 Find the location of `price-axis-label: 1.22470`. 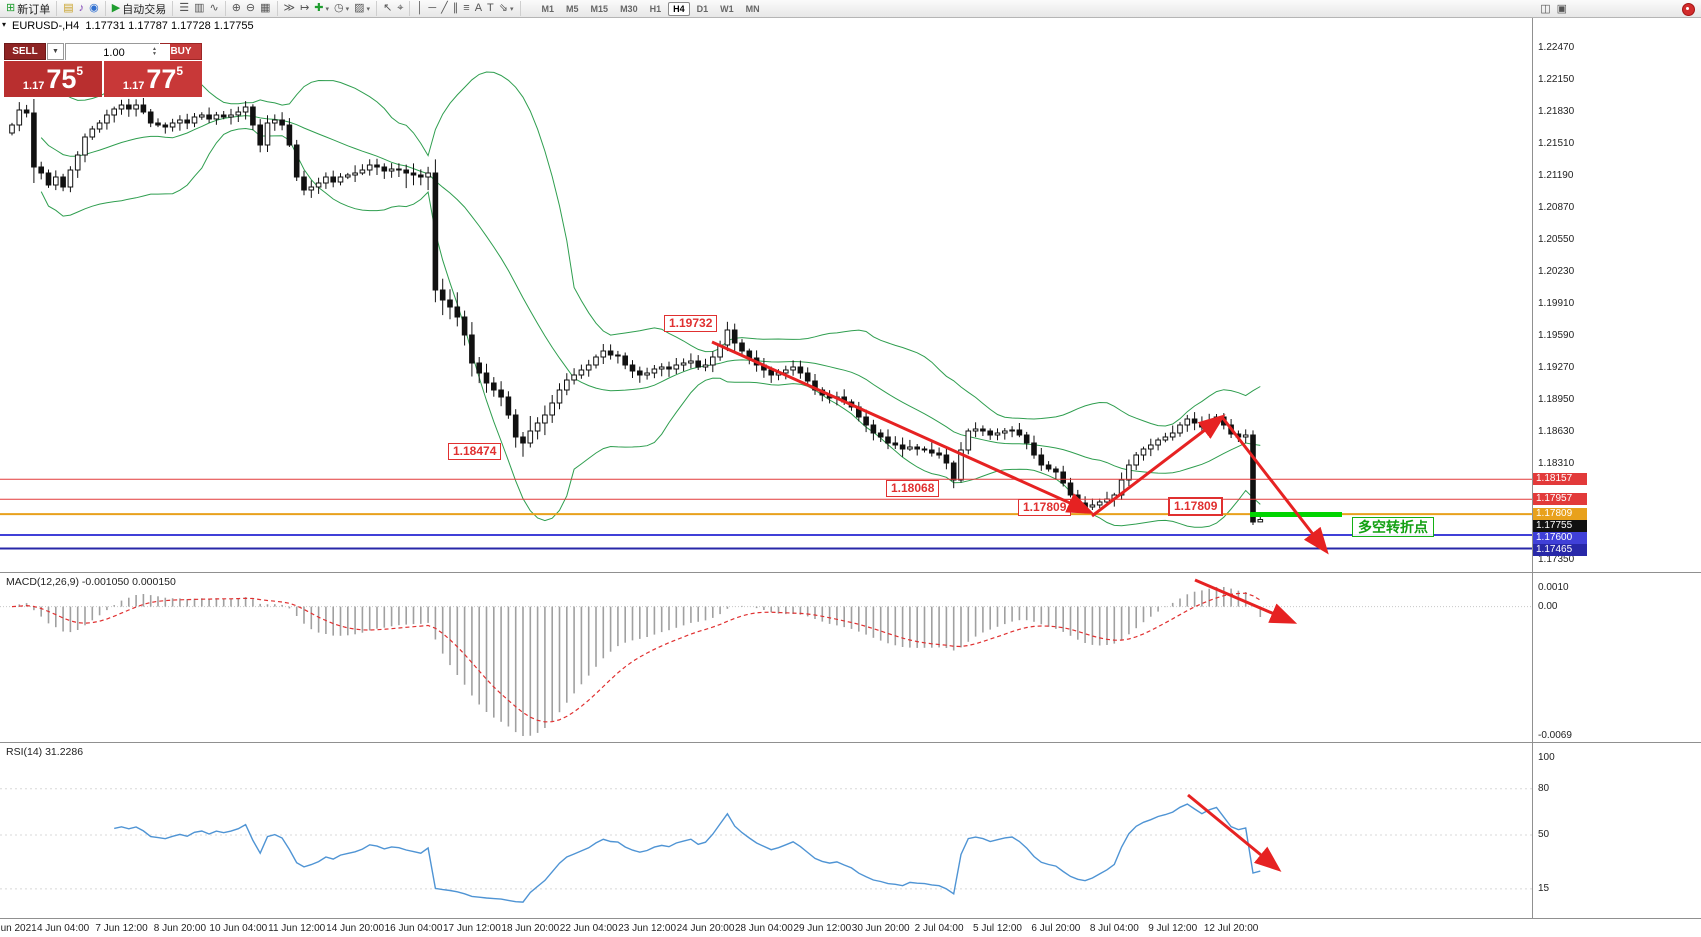

price-axis-label: 1.22470 is located at coordinates (1556, 47).